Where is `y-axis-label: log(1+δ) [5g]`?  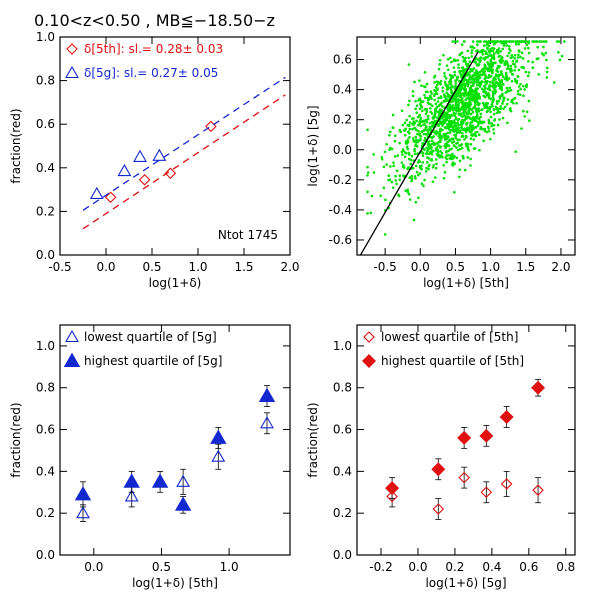
y-axis-label: log(1+δ) [5g] is located at coordinates (313, 145).